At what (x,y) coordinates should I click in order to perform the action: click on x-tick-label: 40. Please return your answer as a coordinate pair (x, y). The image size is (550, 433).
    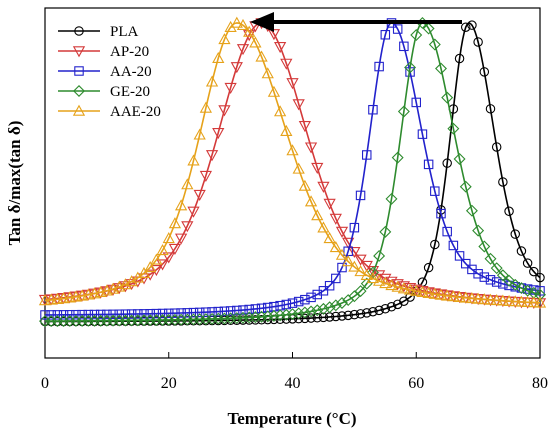
    Looking at the image, I should click on (293, 383).